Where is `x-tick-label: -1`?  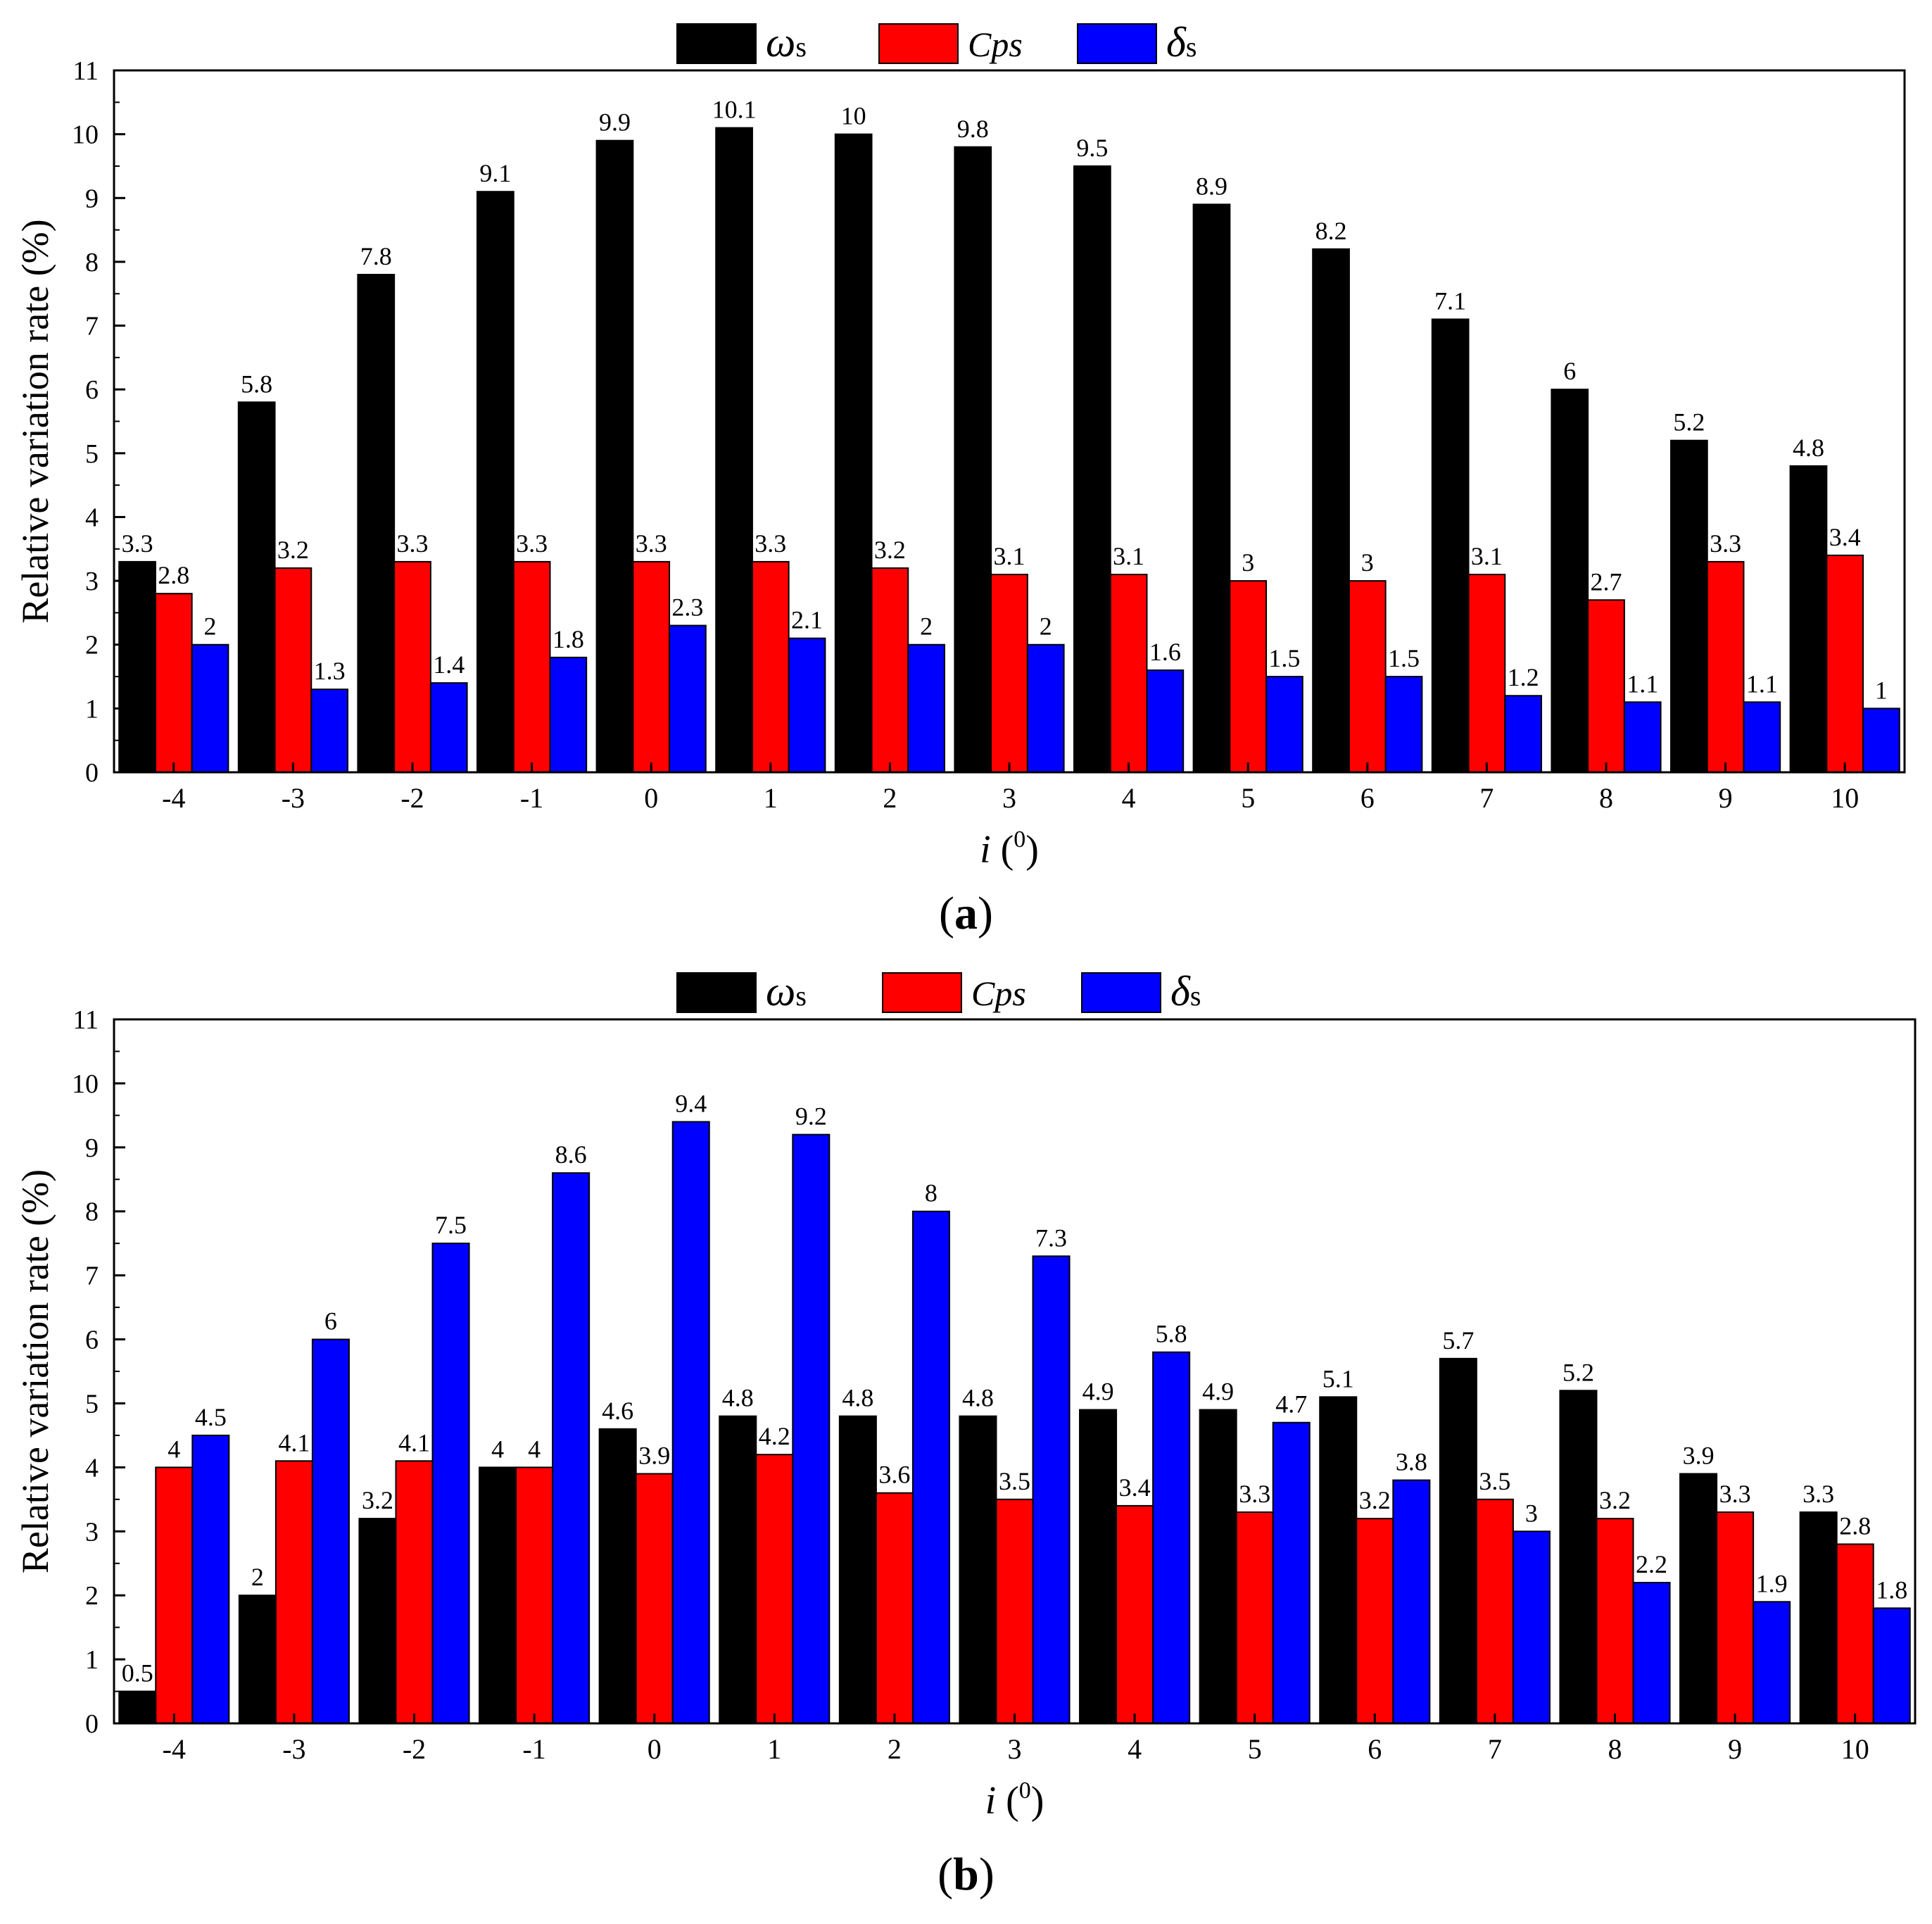 x-tick-label: -1 is located at coordinates (531, 798).